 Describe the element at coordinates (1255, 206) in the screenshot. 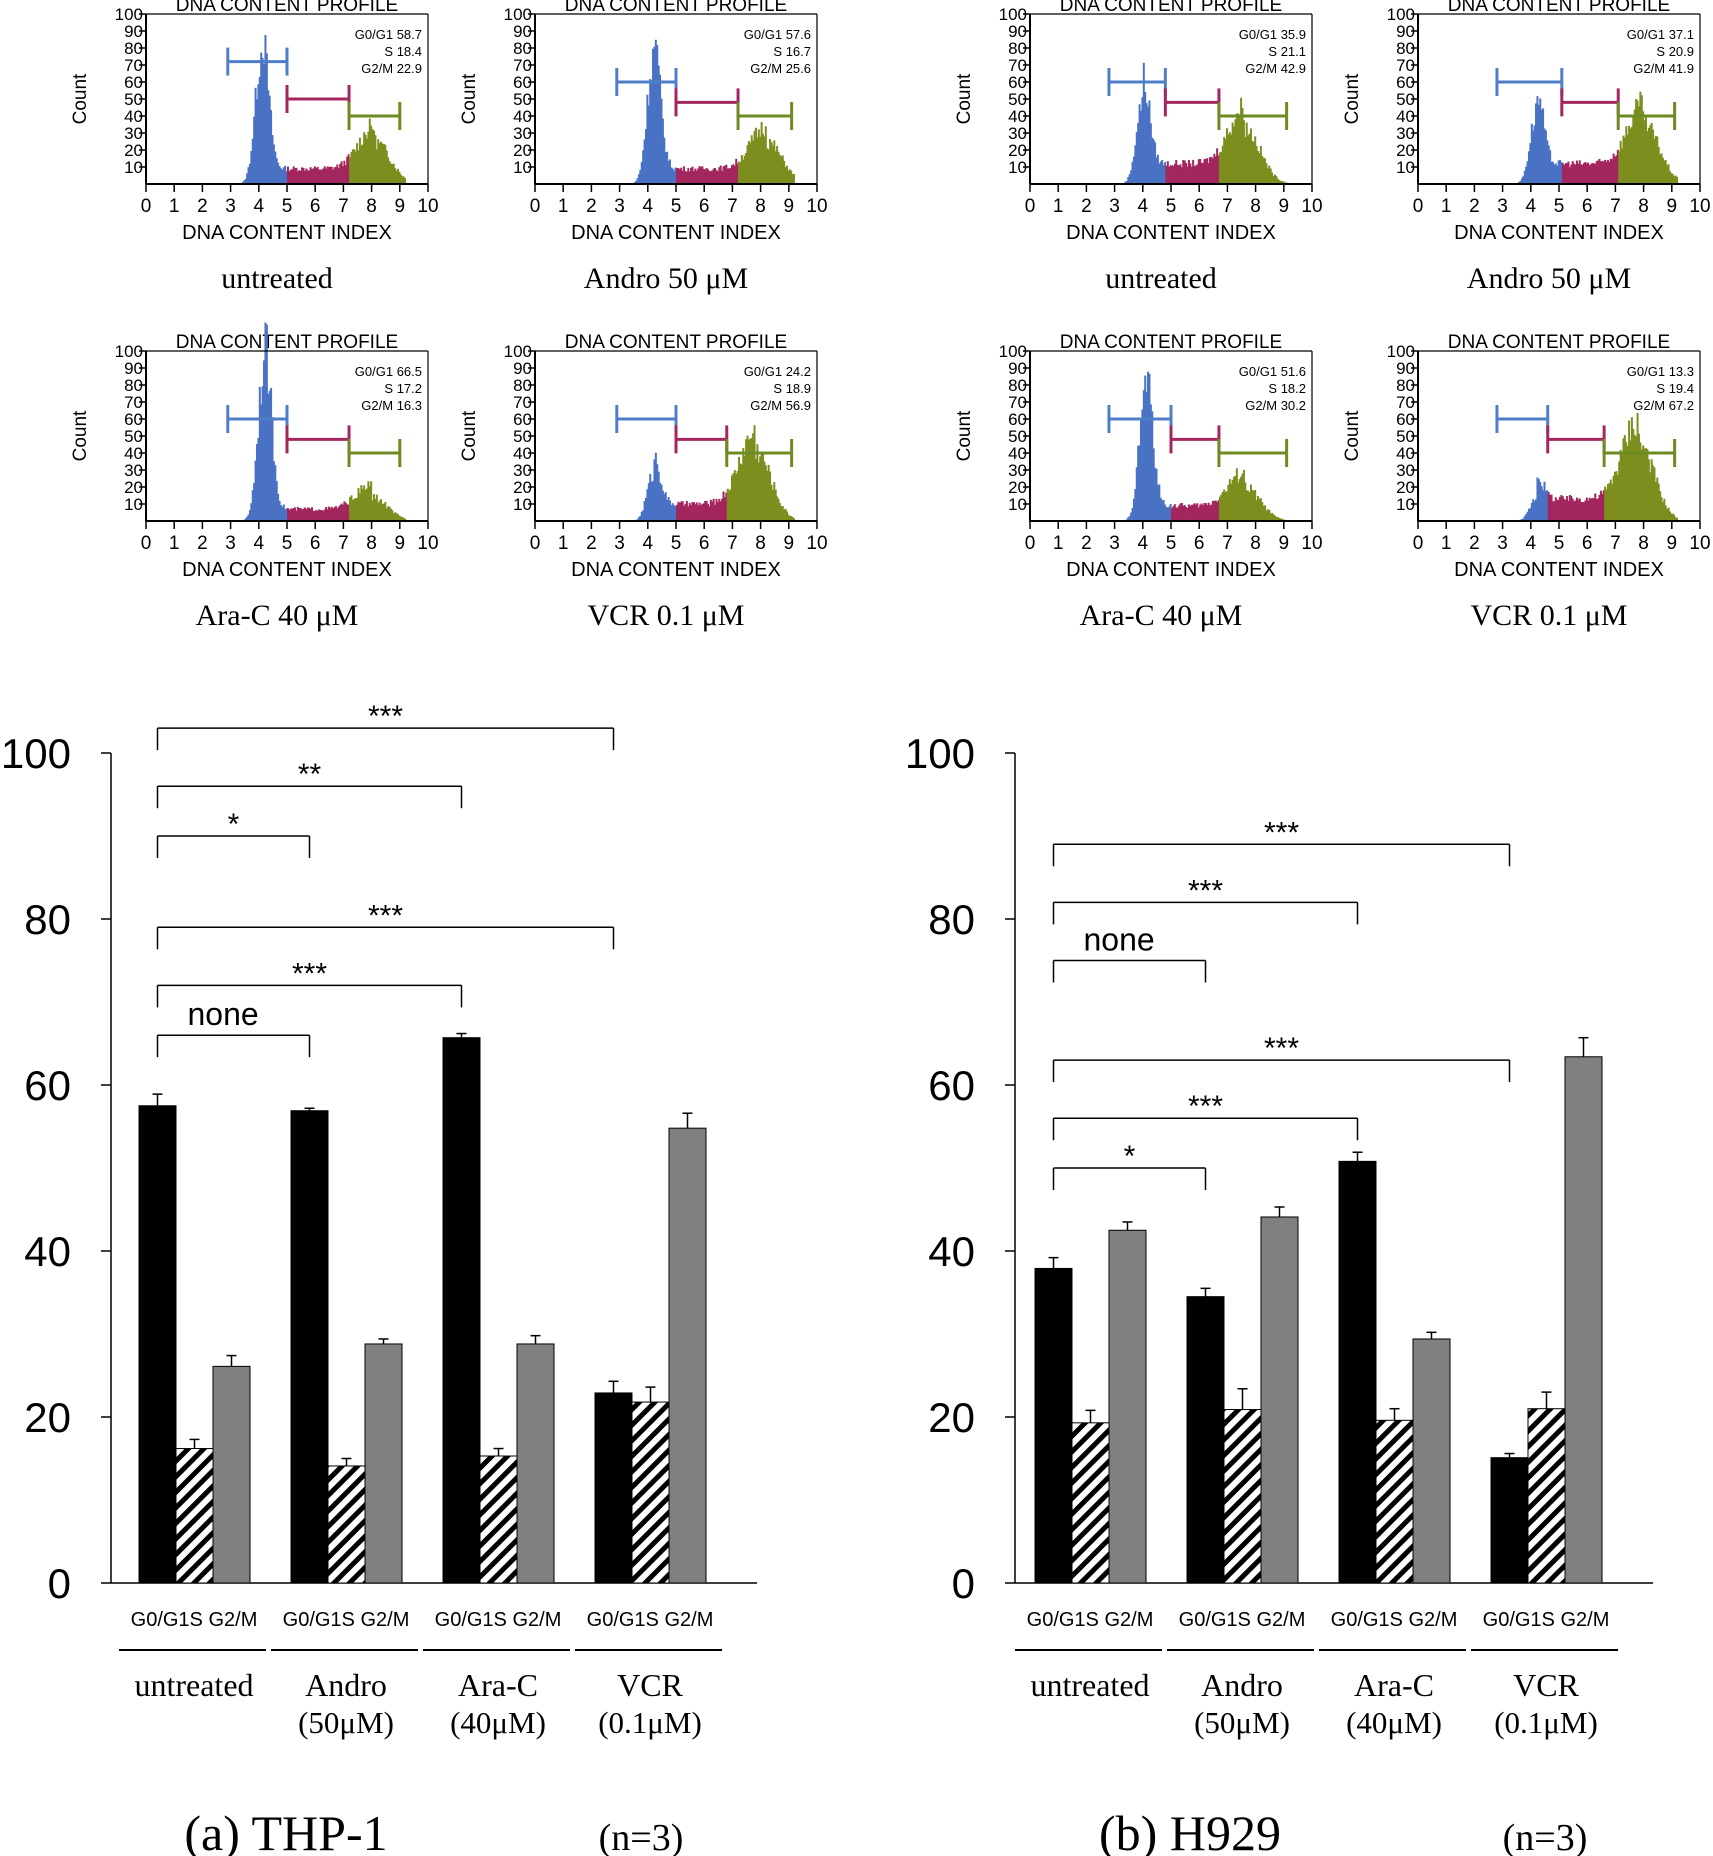

I see `histogram-x-tick-label: 8` at that location.